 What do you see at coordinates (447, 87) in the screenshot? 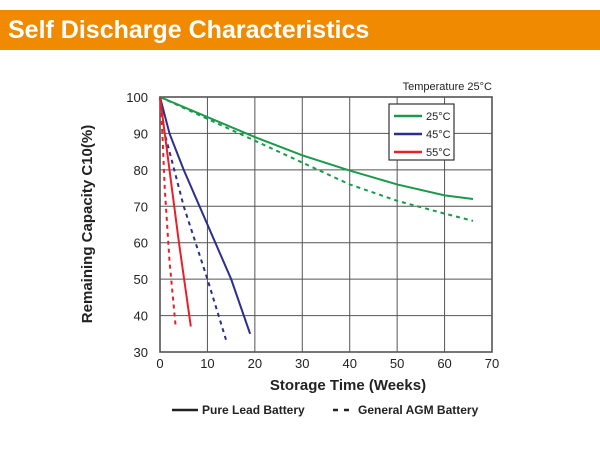
I see `temperature-annotation: Temperature 25°C` at bounding box center [447, 87].